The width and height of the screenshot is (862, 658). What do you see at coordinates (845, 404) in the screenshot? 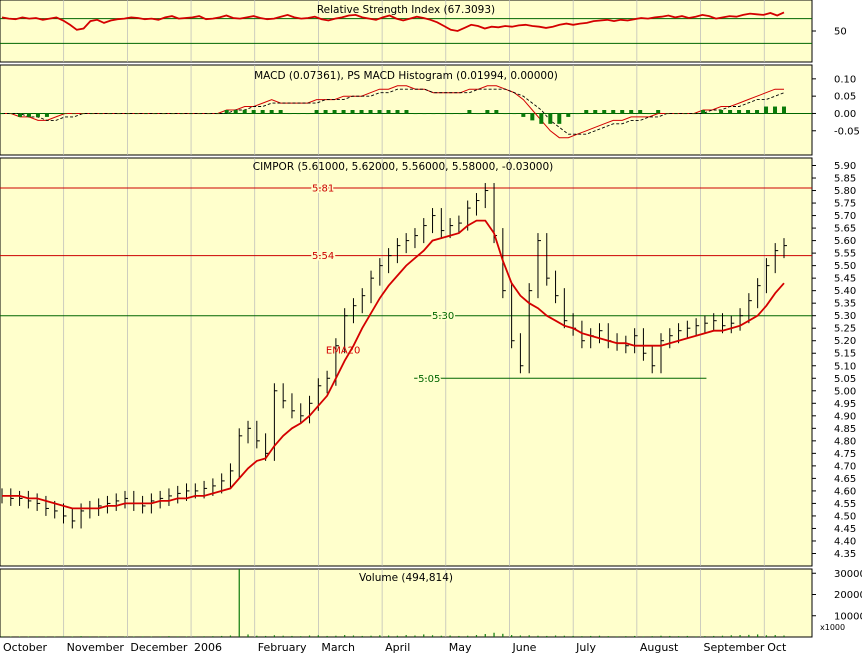
I see `price-y-tick-label: 4.95` at bounding box center [845, 404].